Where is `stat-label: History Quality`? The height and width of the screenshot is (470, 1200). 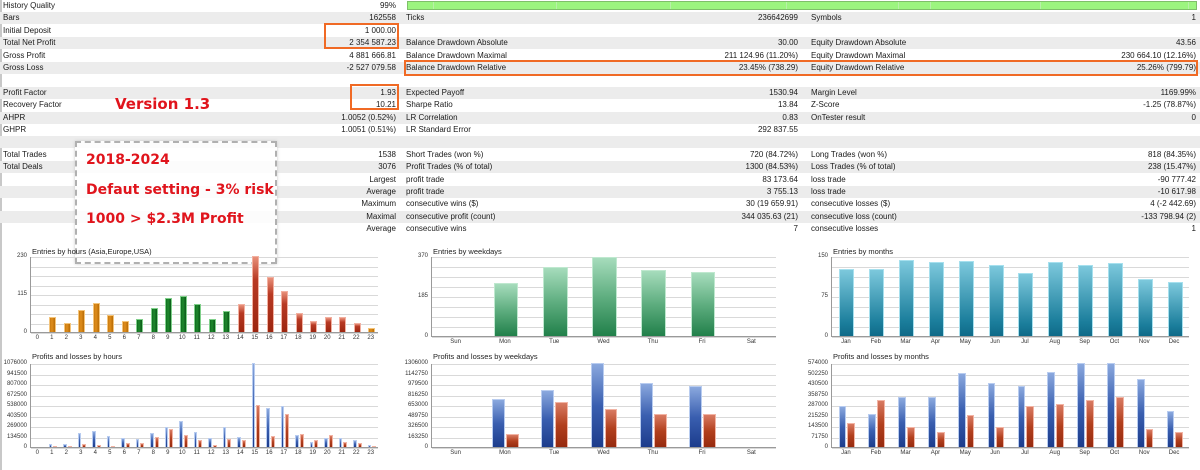
stat-label: History Quality is located at coordinates (29, 5).